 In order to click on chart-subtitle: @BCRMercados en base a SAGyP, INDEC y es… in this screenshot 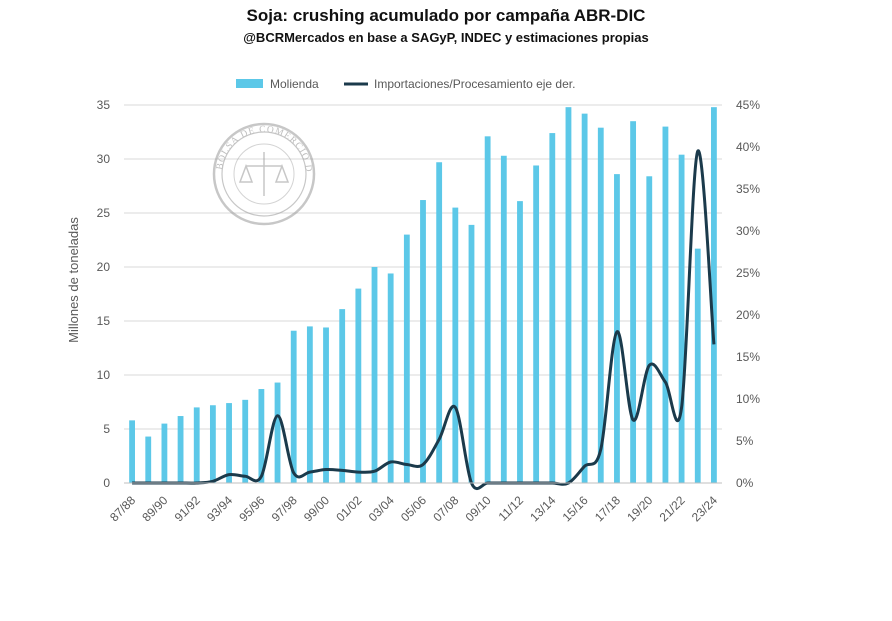, I will do `click(446, 37)`.